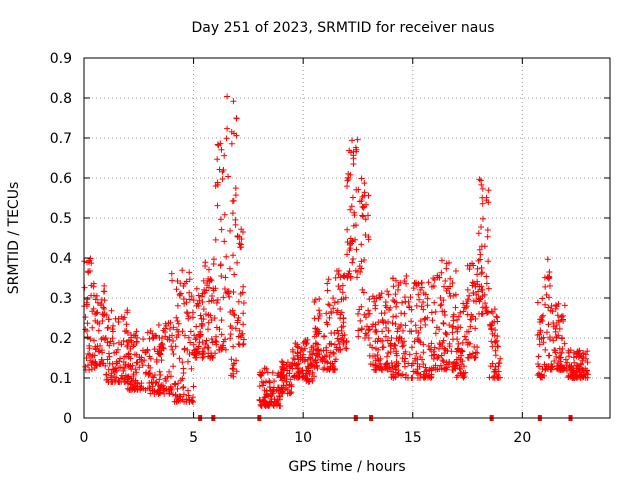 This screenshot has height=480, width=640. Describe the element at coordinates (61, 299) in the screenshot. I see `y-tick-label: 0.3` at that location.